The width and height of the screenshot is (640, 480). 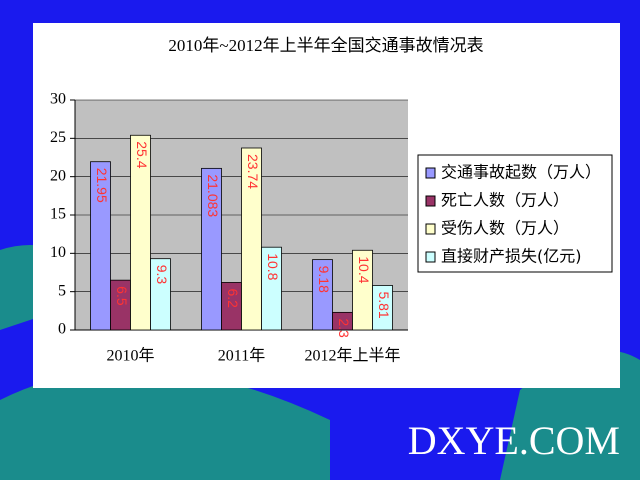 I want to click on y-tick-label: 10, so click(x=58, y=252).